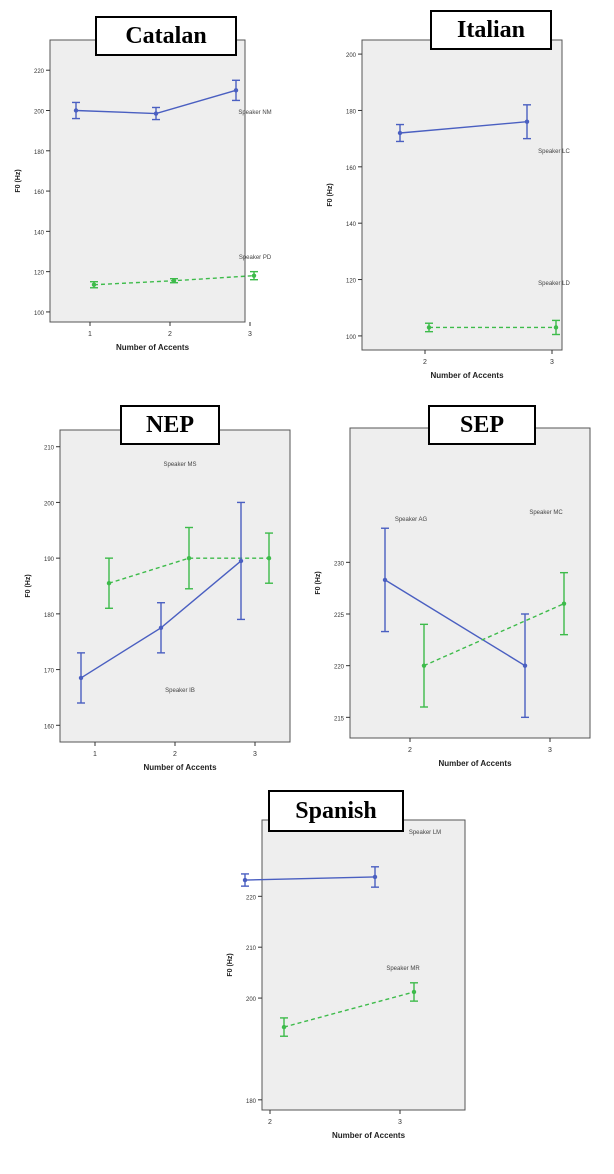  I want to click on y-tick-label: 225, so click(339, 616).